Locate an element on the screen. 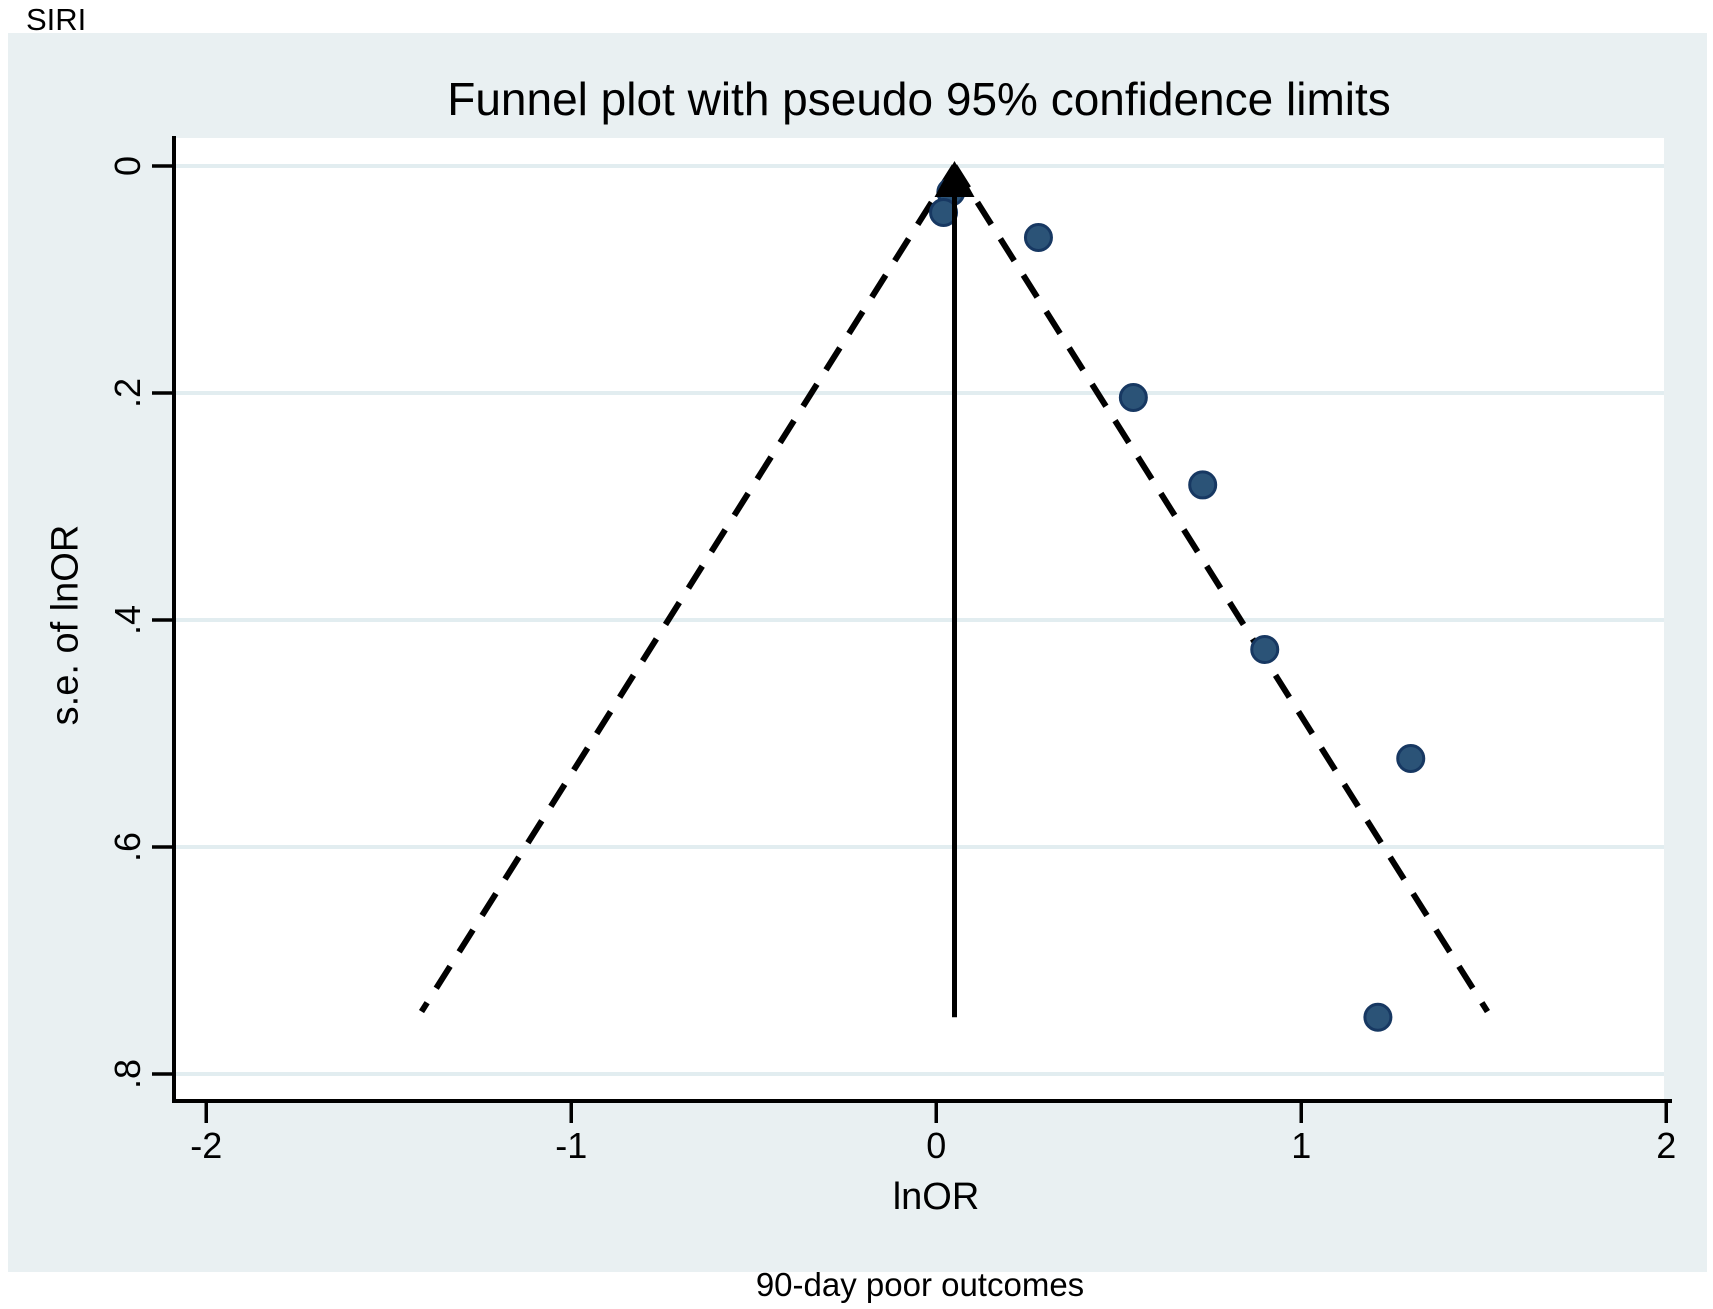 The height and width of the screenshot is (1309, 1713). panel-label: SIRI is located at coordinates (56, 19).